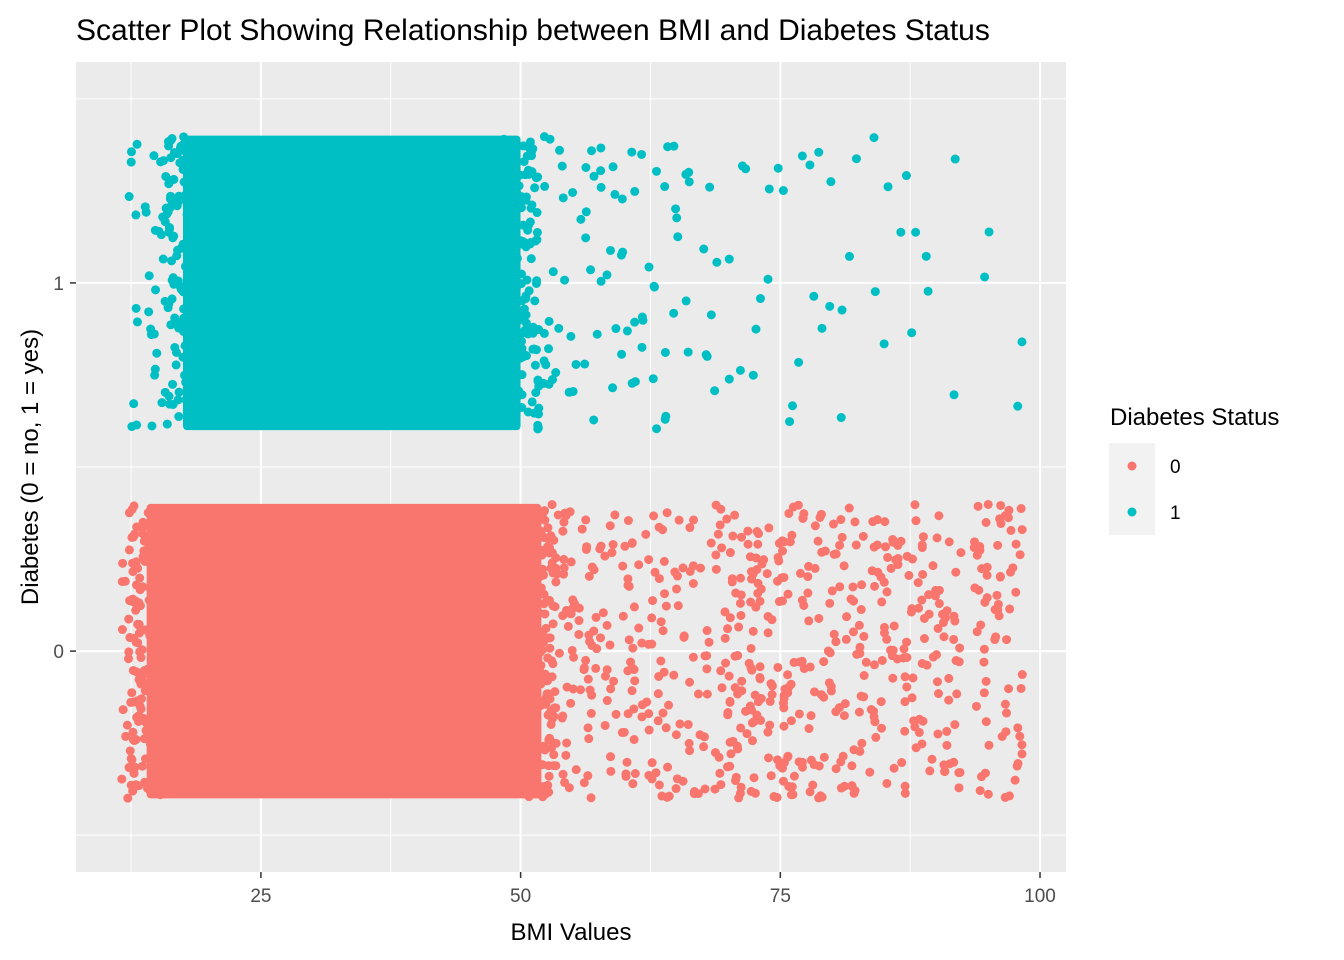 The width and height of the screenshot is (1344, 960). I want to click on x-tick-label: 50, so click(520, 896).